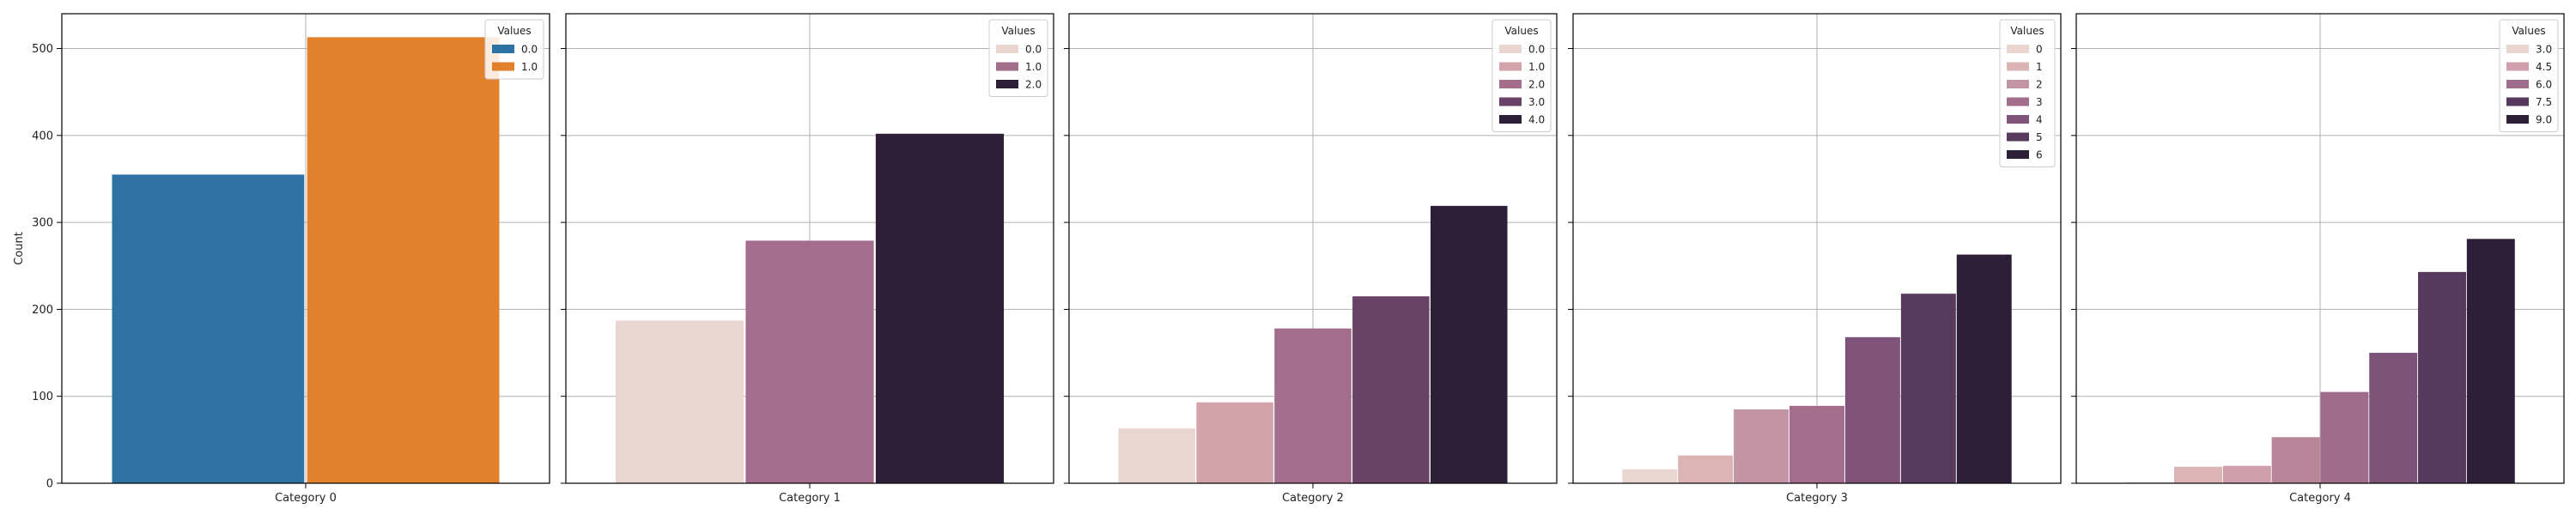 Image resolution: width=2576 pixels, height=515 pixels. Describe the element at coordinates (1034, 85) in the screenshot. I see `legend-label-1-2: 2.0` at that location.